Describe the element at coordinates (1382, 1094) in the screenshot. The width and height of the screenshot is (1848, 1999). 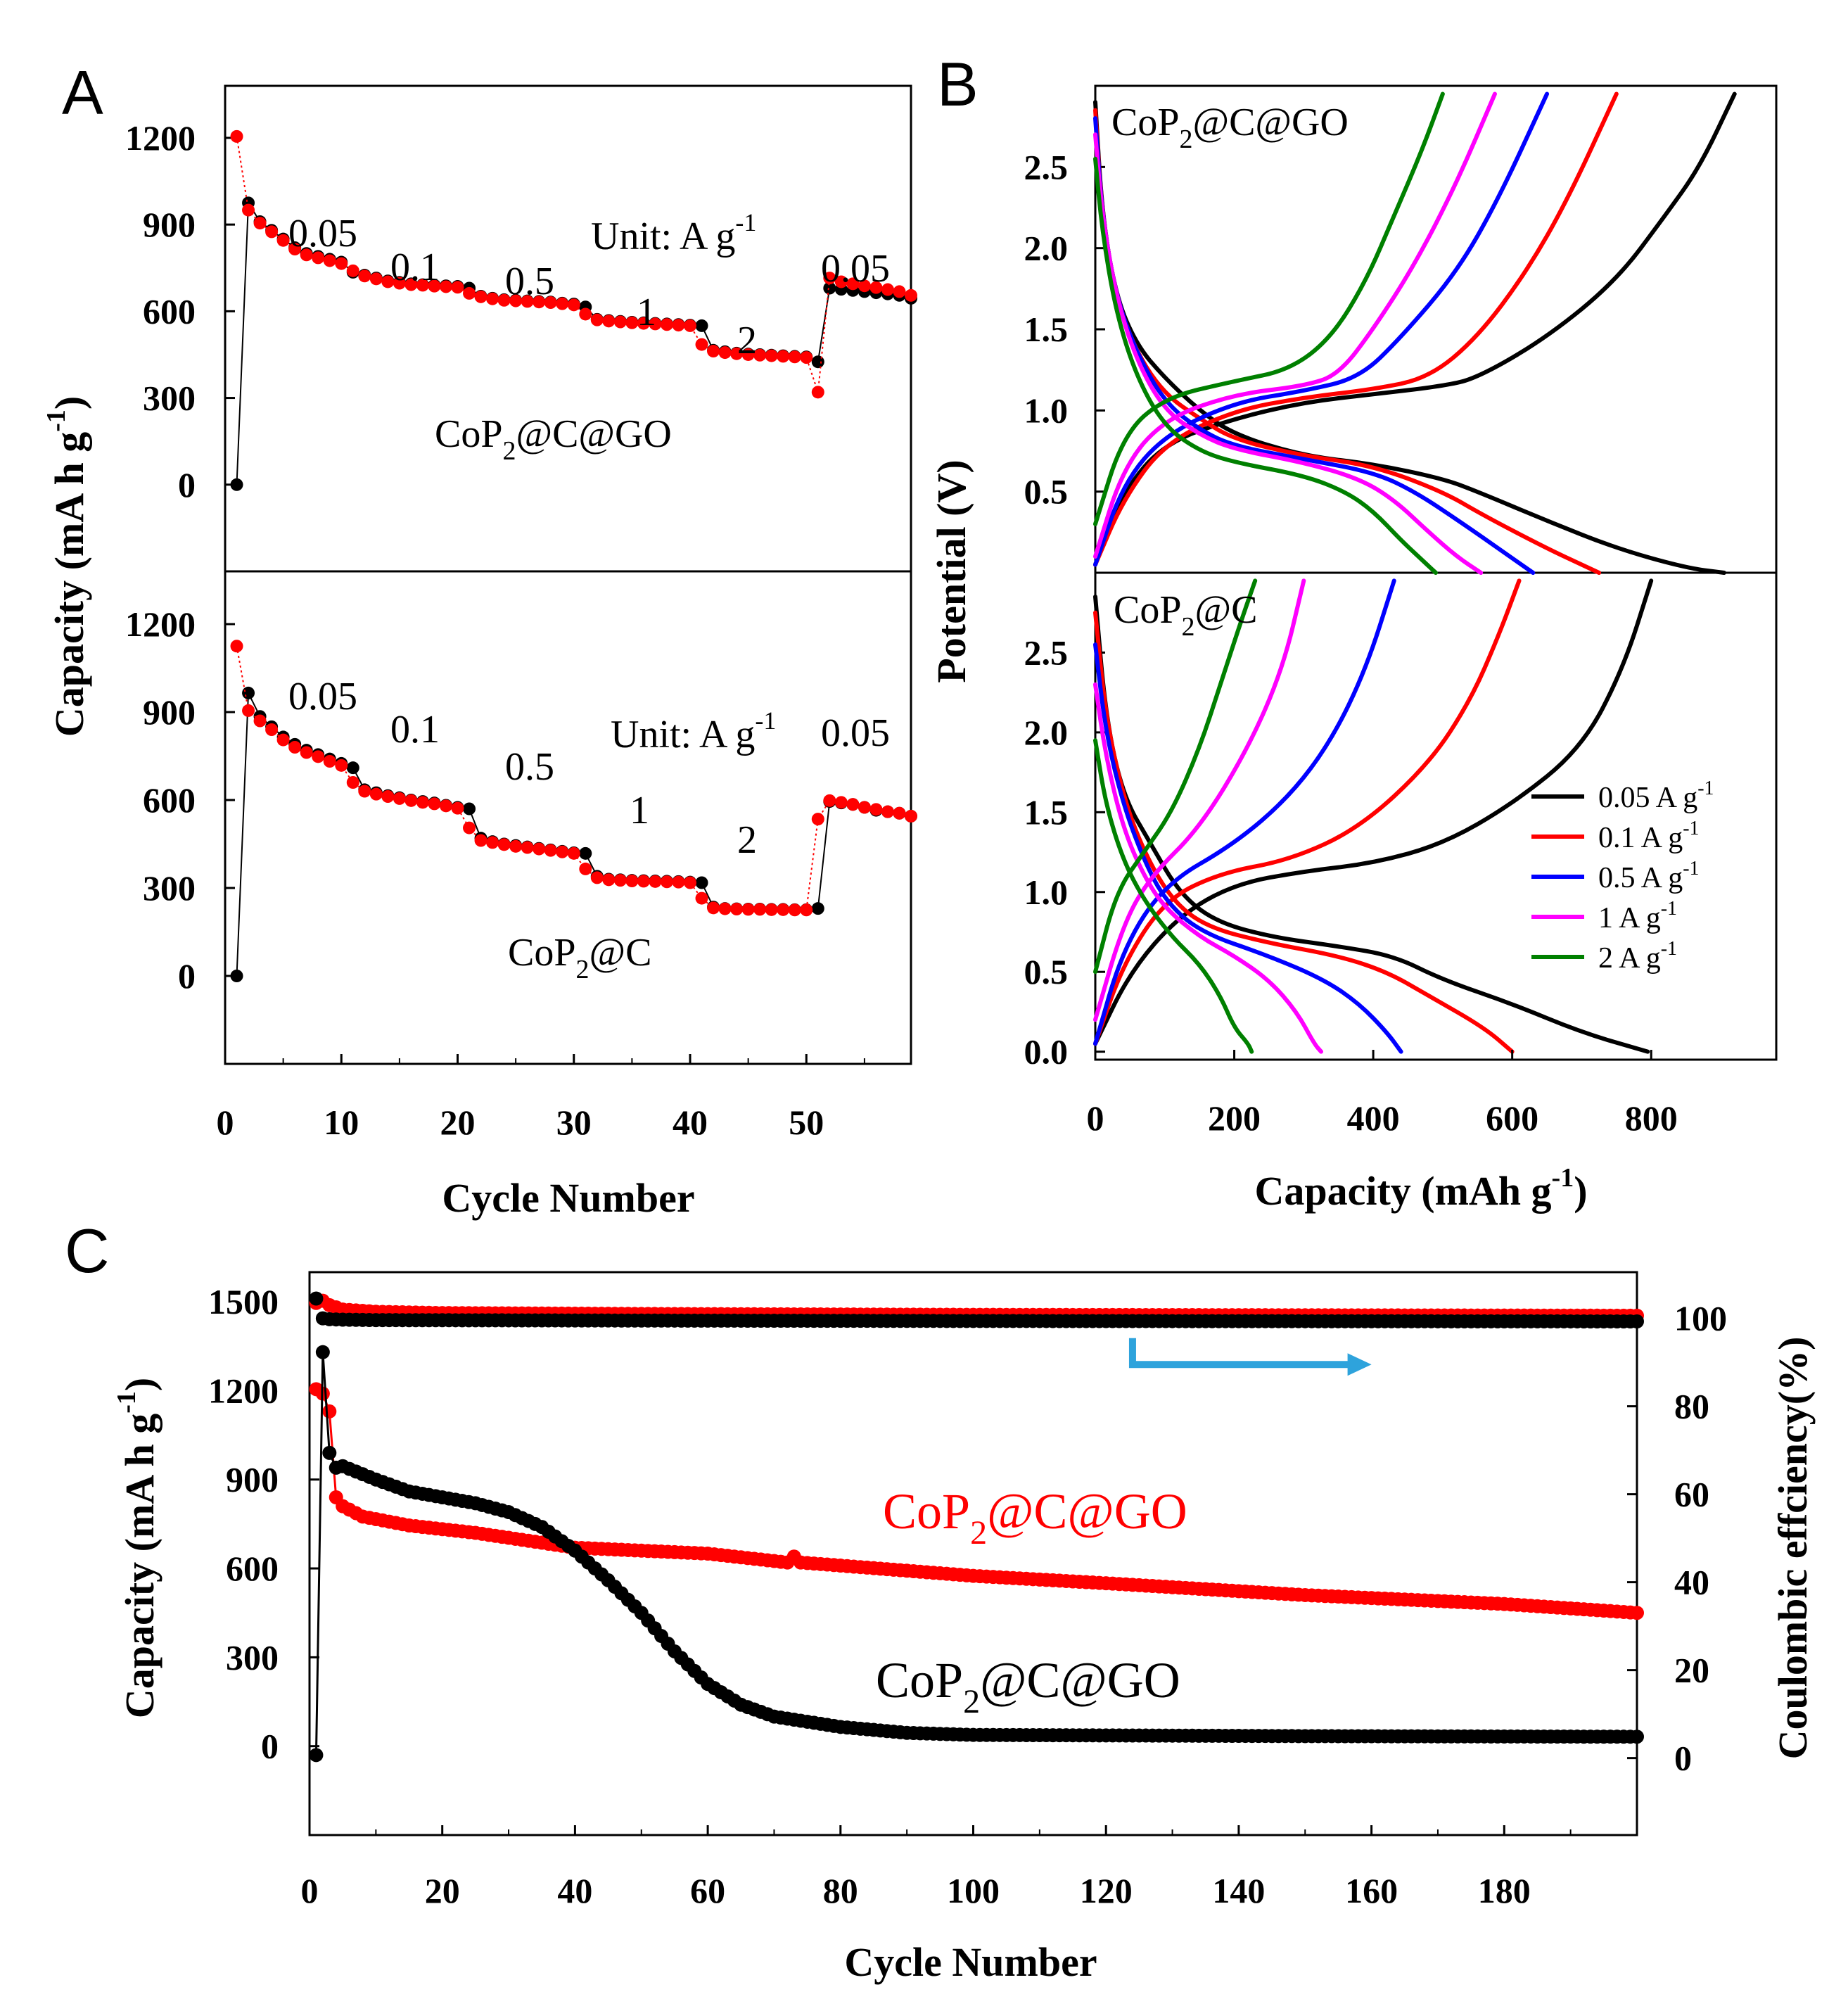
I see `panel-b-x-ticks: 0 200 400 600 800` at that location.